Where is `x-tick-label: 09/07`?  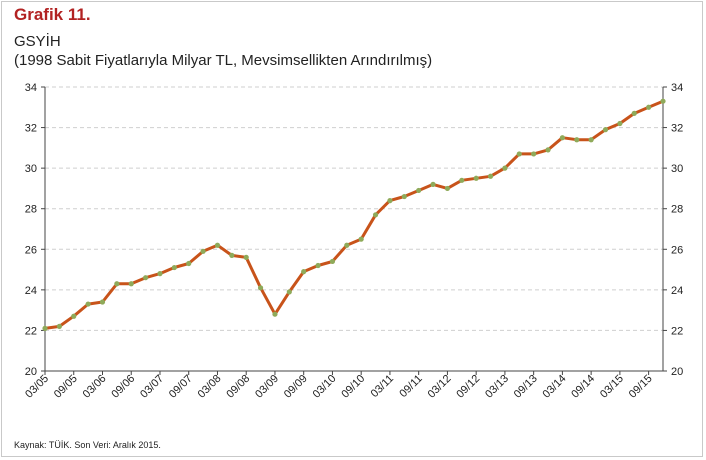 x-tick-label: 09/07 is located at coordinates (181, 387).